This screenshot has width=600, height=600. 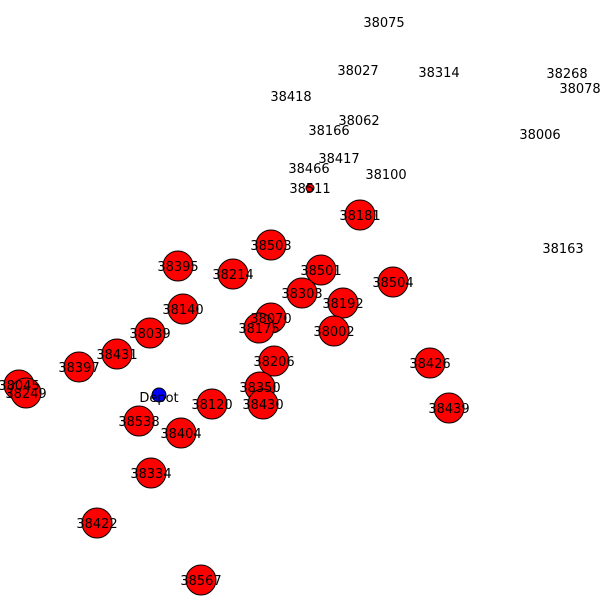 I want to click on node-label-38120: 38120, so click(x=211, y=405).